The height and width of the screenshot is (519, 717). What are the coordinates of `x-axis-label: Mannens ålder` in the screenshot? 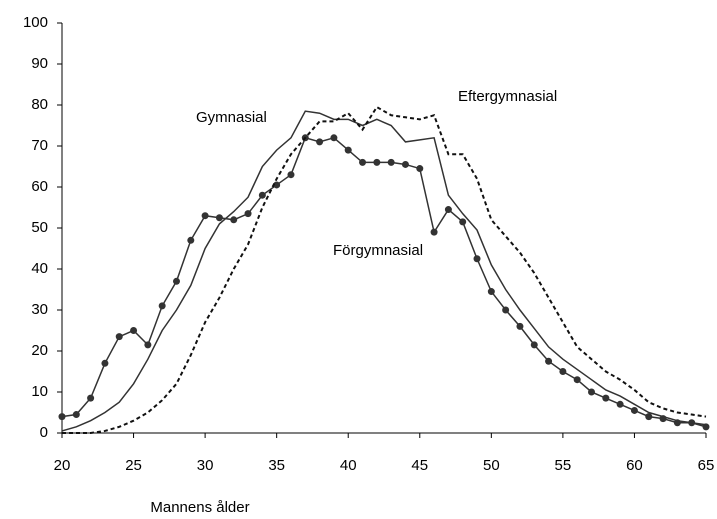 It's located at (199, 507).